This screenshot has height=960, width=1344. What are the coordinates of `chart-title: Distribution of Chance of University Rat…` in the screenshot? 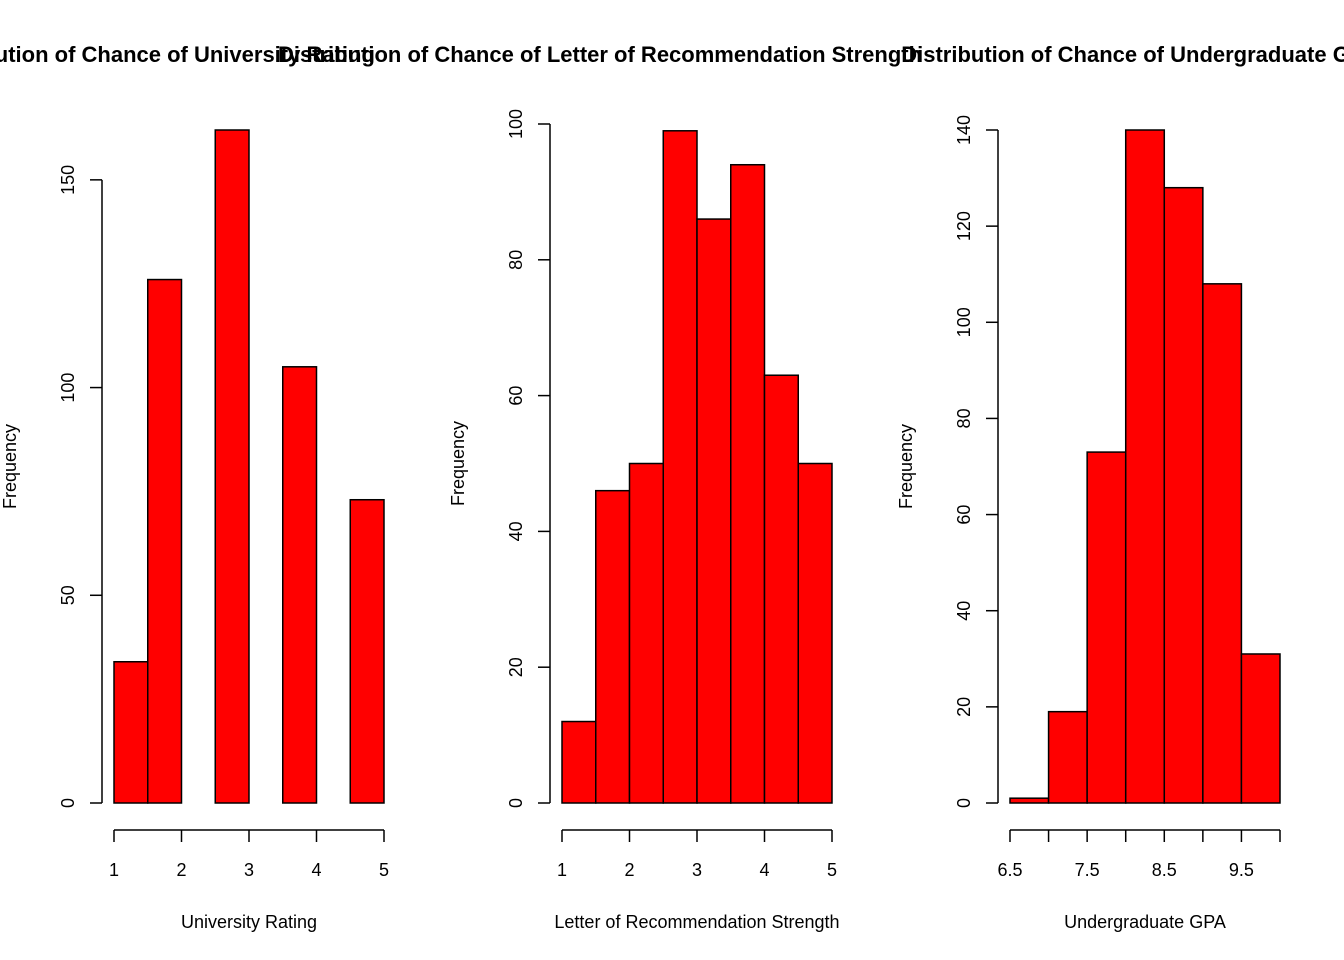 It's located at (187, 54).